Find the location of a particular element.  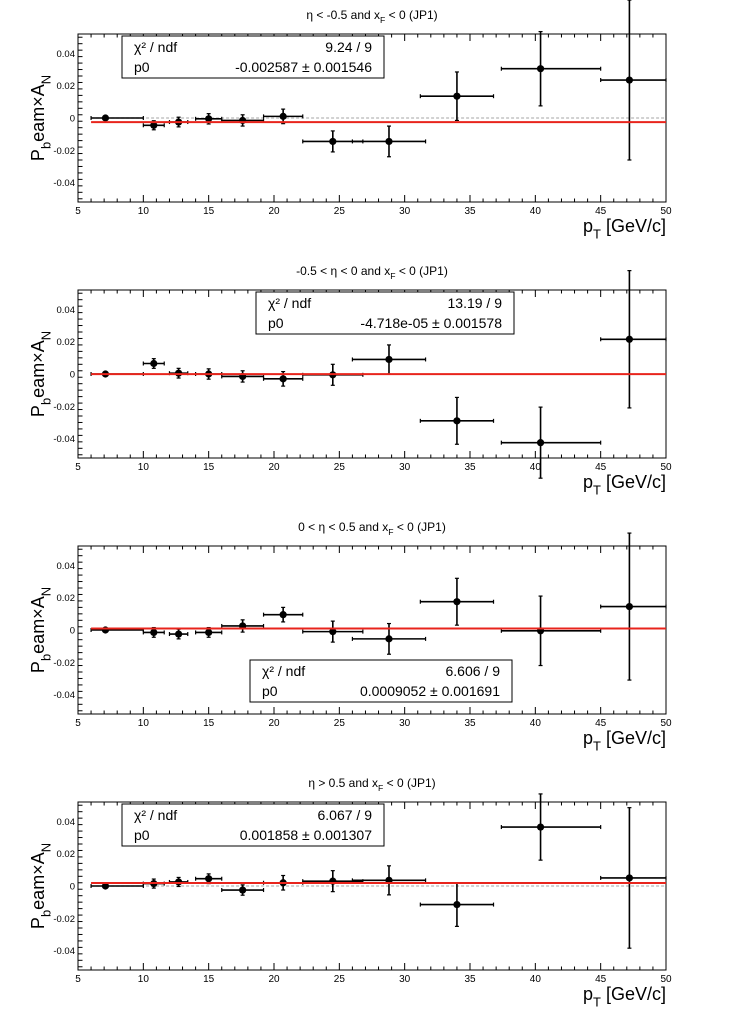

x-tick-label: 10 is located at coordinates (144, 979).